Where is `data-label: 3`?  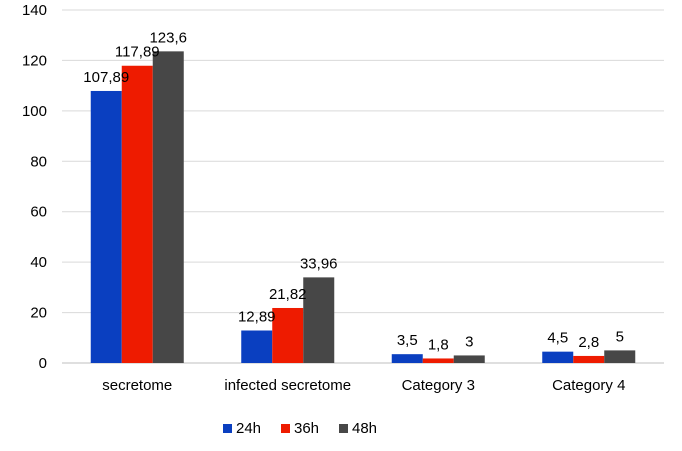
data-label: 3 is located at coordinates (469, 341).